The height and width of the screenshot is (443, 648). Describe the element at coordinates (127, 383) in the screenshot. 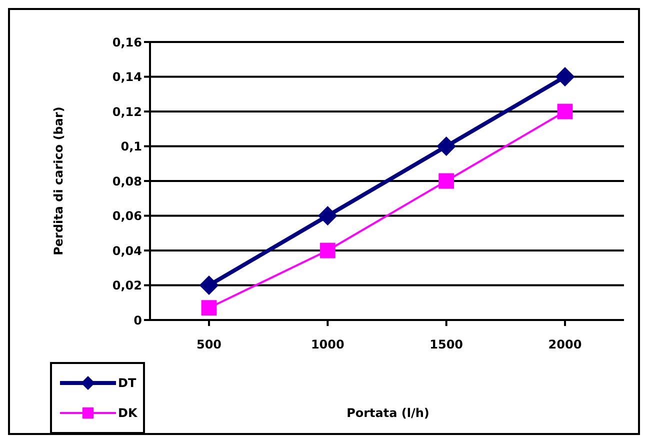

I see `legend-label: DT` at that location.